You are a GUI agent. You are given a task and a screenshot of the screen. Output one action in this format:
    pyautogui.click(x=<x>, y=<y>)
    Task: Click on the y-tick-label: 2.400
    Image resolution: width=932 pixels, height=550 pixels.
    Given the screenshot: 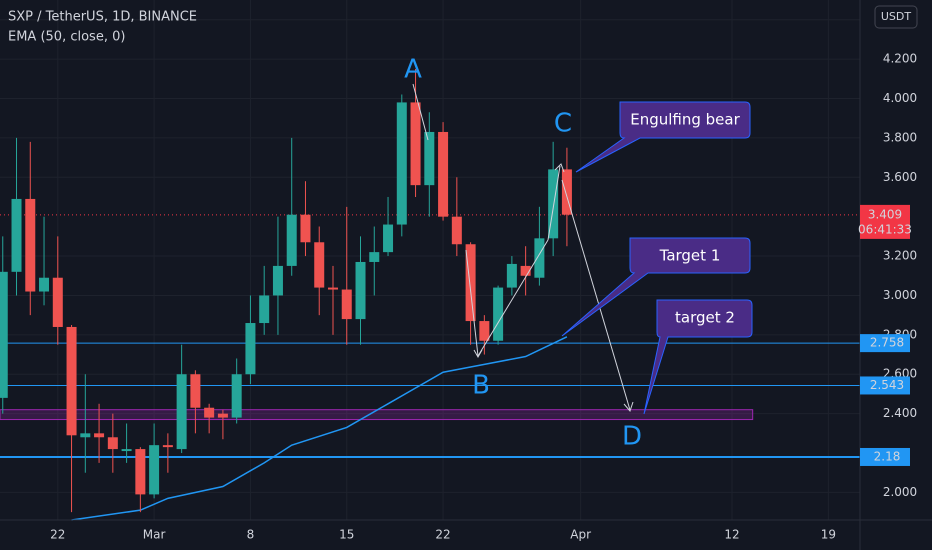 What is the action you would take?
    pyautogui.click(x=900, y=413)
    